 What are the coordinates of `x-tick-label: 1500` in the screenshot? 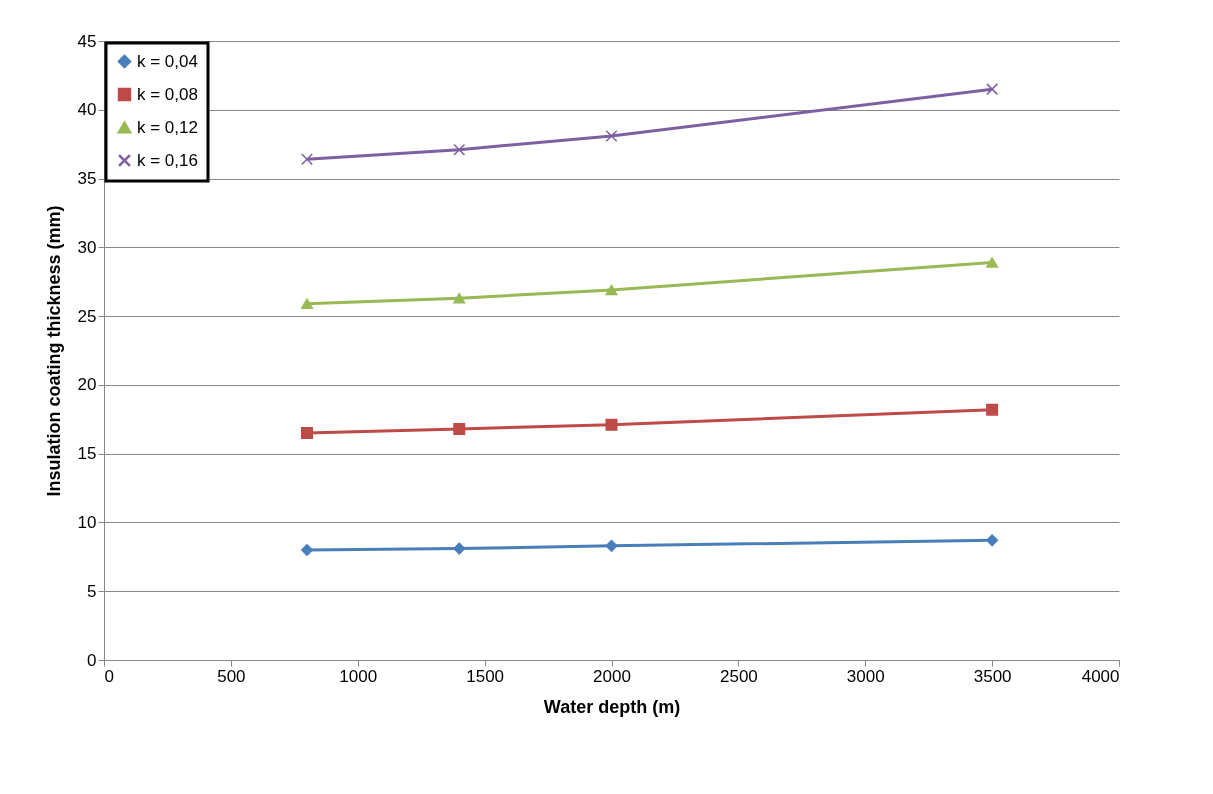 It's located at (485, 676).